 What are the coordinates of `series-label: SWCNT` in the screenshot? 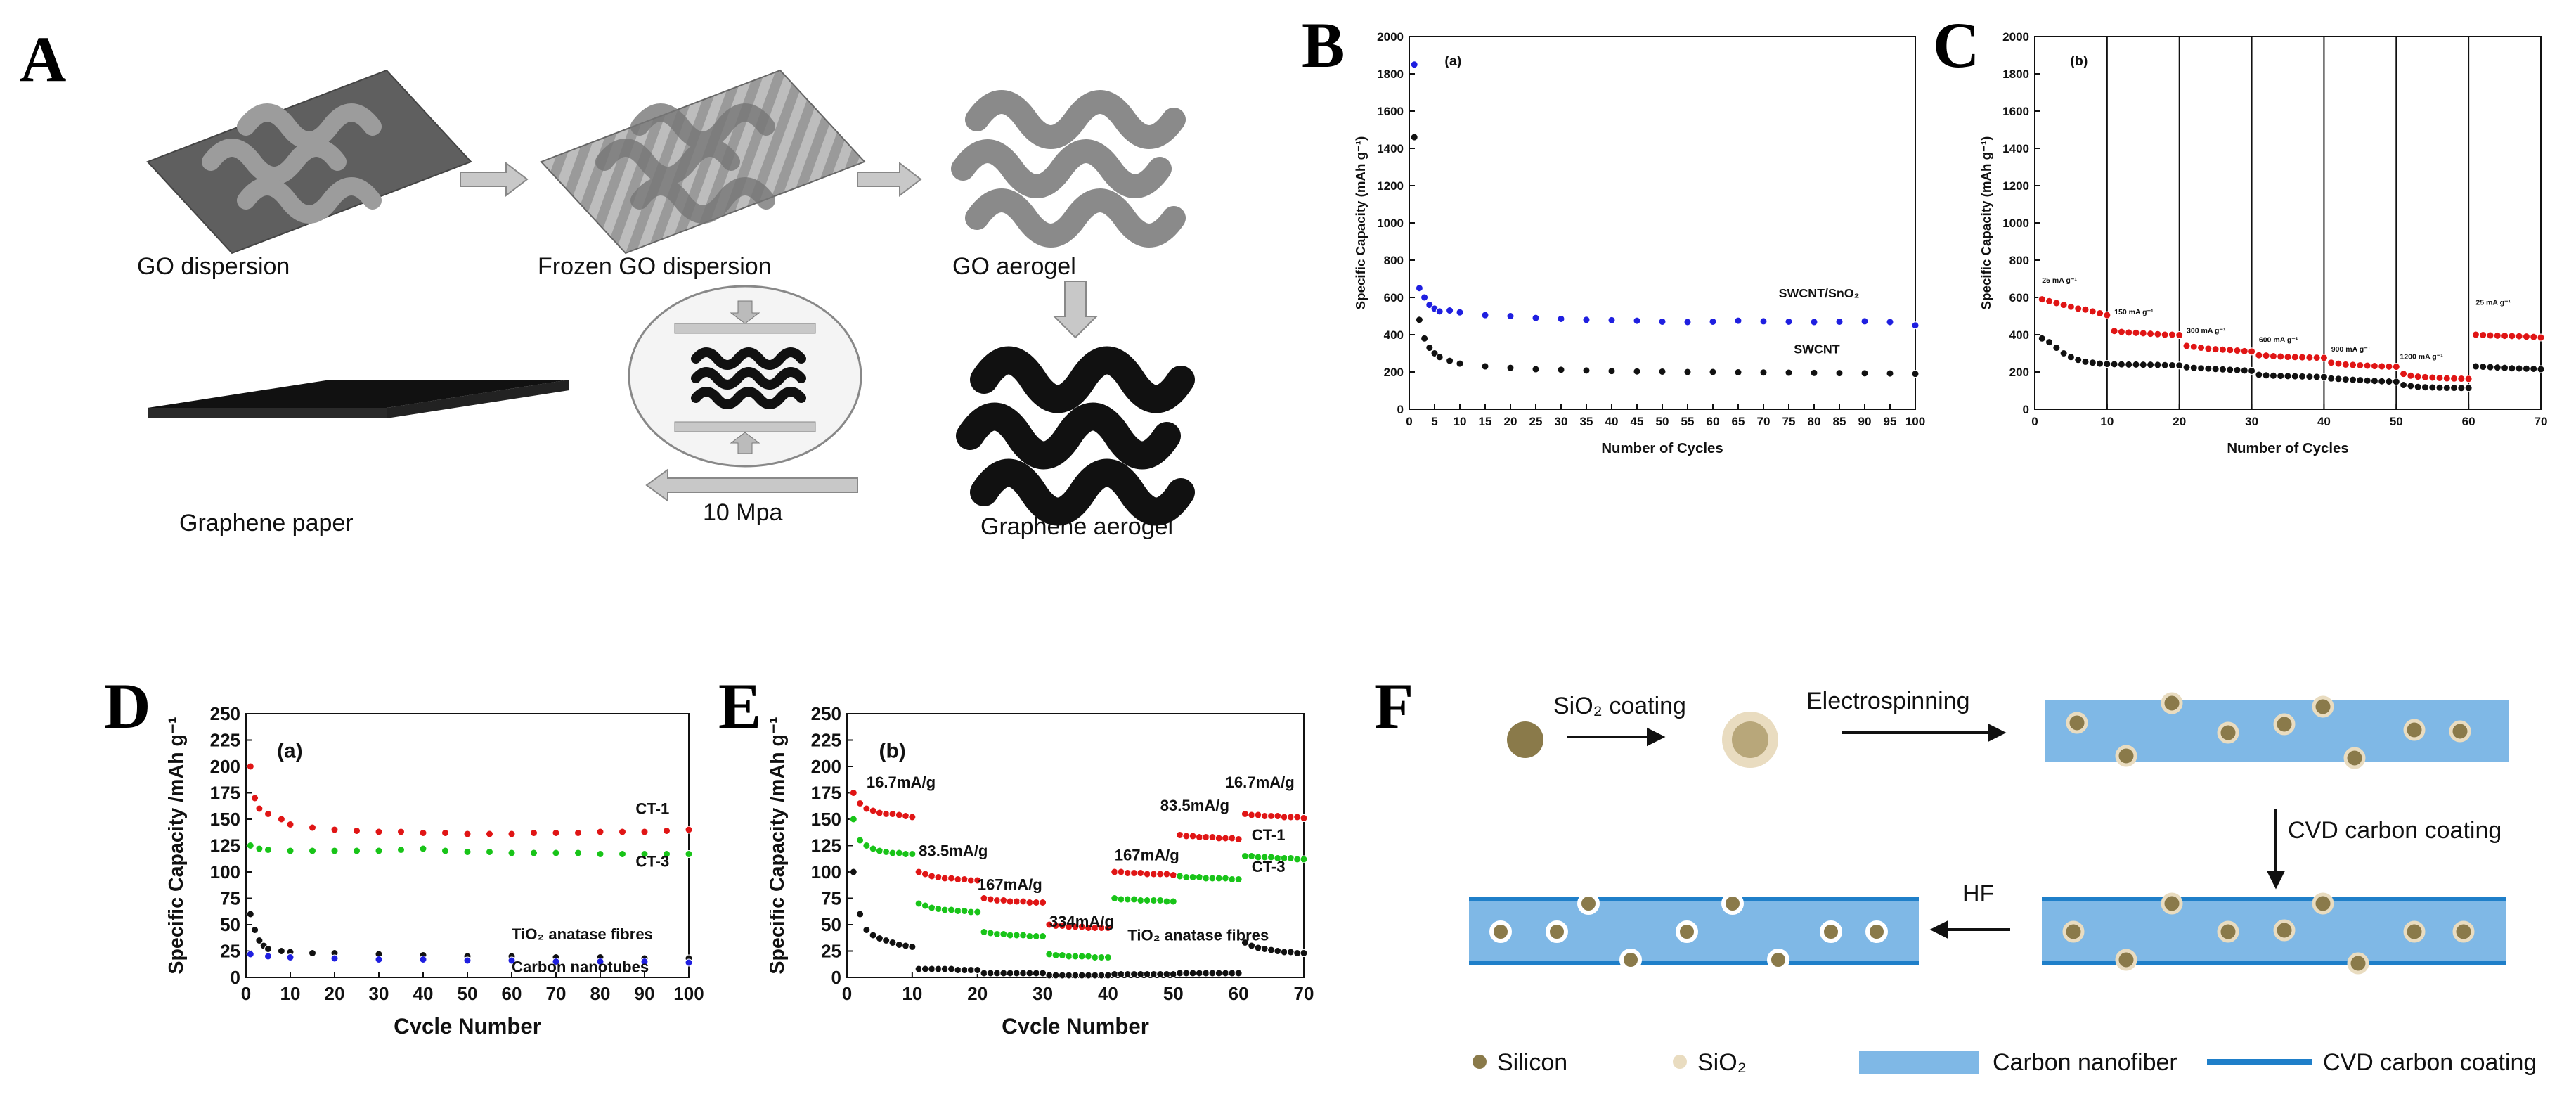 It's located at (1817, 349).